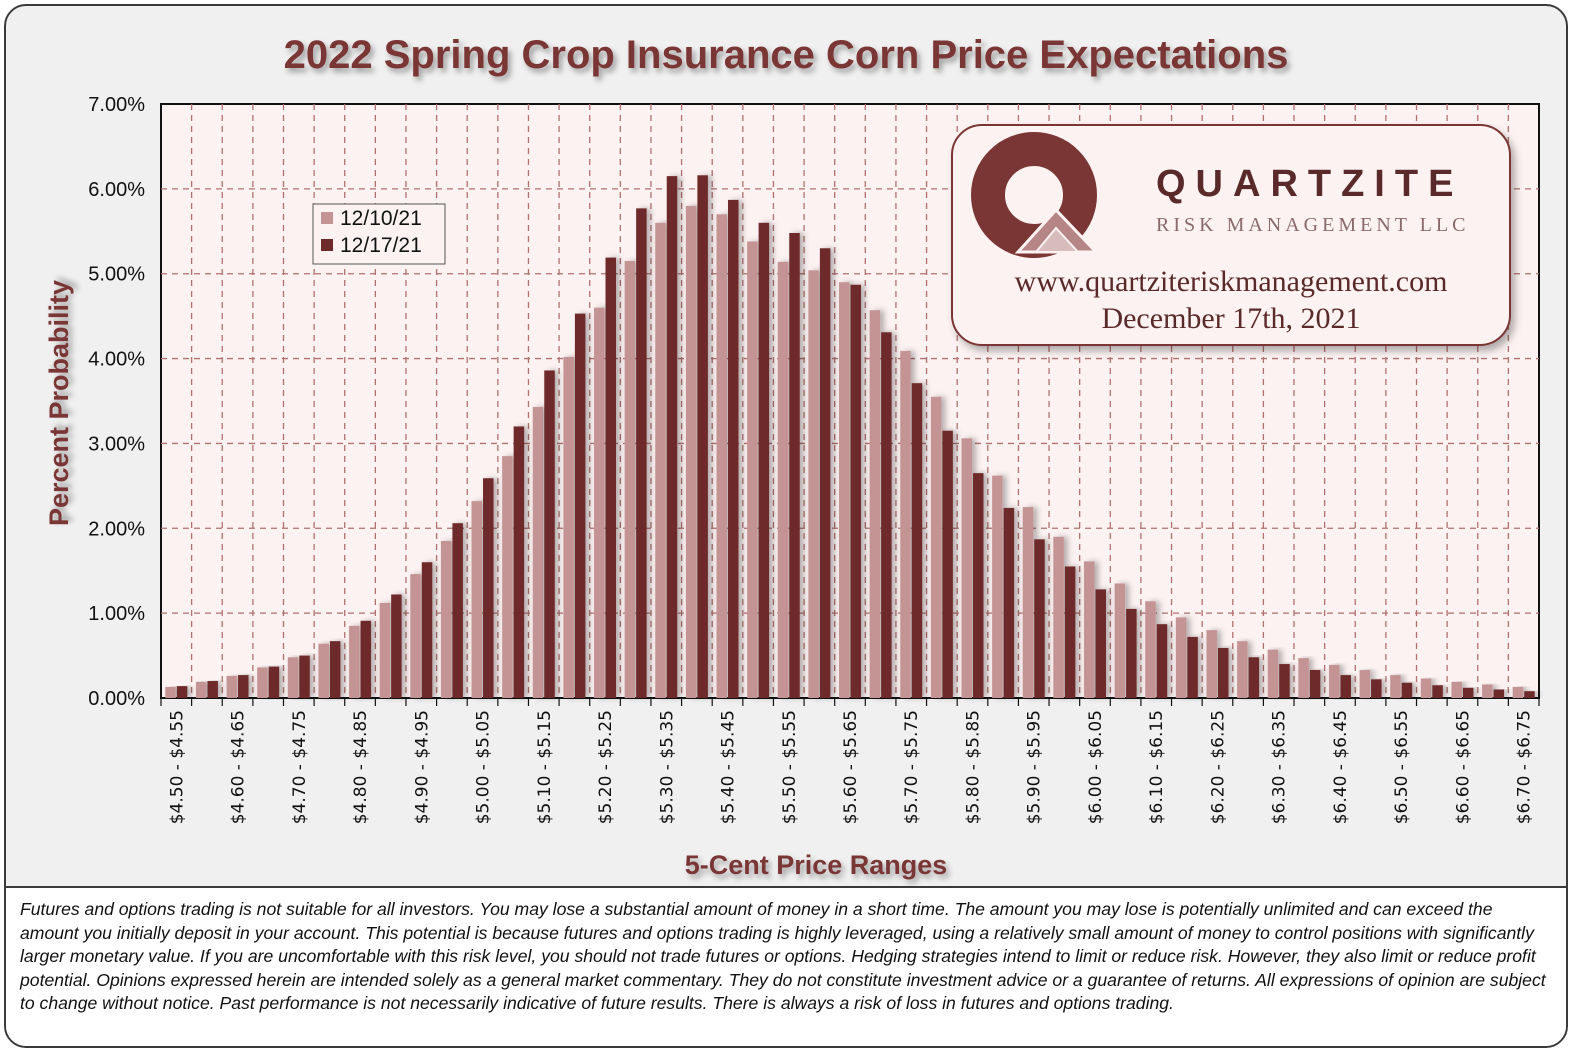 This screenshot has width=1580, height=1055. Describe the element at coordinates (790, 767) in the screenshot. I see `x-tick-label: $5.50 - $5.55` at that location.